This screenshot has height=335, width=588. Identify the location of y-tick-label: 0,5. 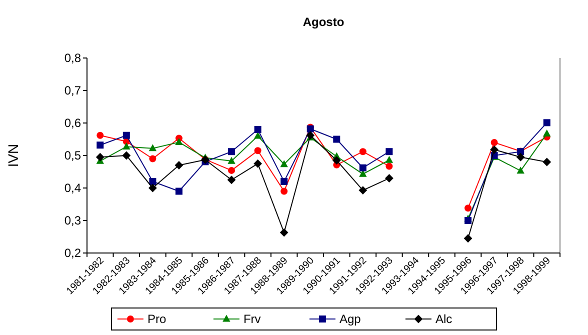
(73, 155).